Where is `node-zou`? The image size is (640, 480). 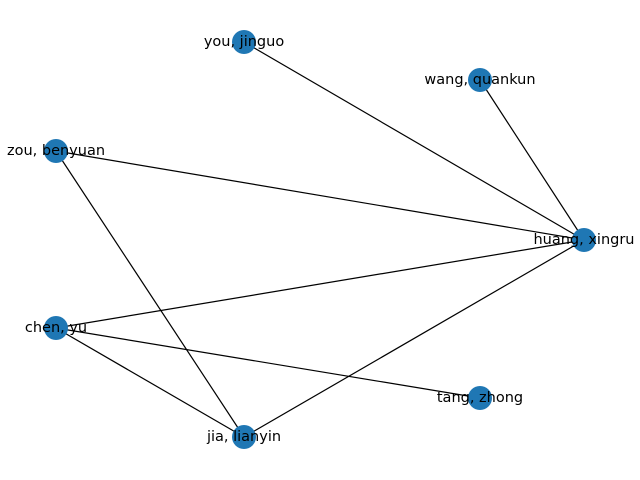
node-zou is located at coordinates (56, 151).